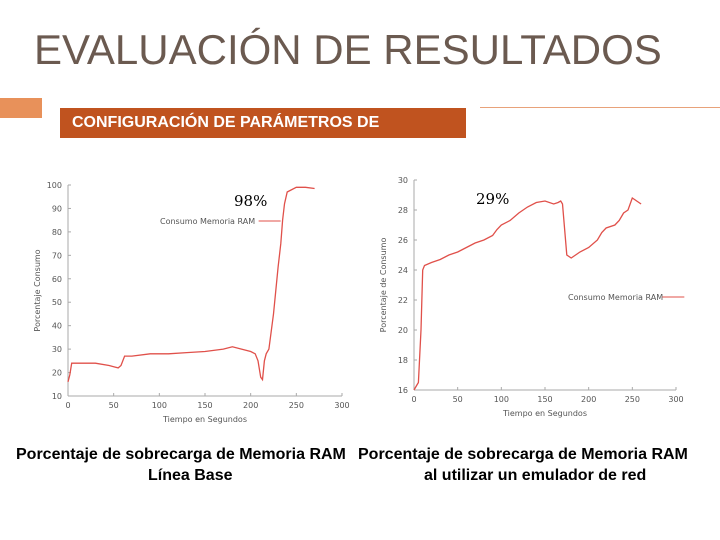 Image resolution: width=720 pixels, height=540 pixels. Describe the element at coordinates (57, 302) in the screenshot. I see `y-tick-label: 50` at that location.